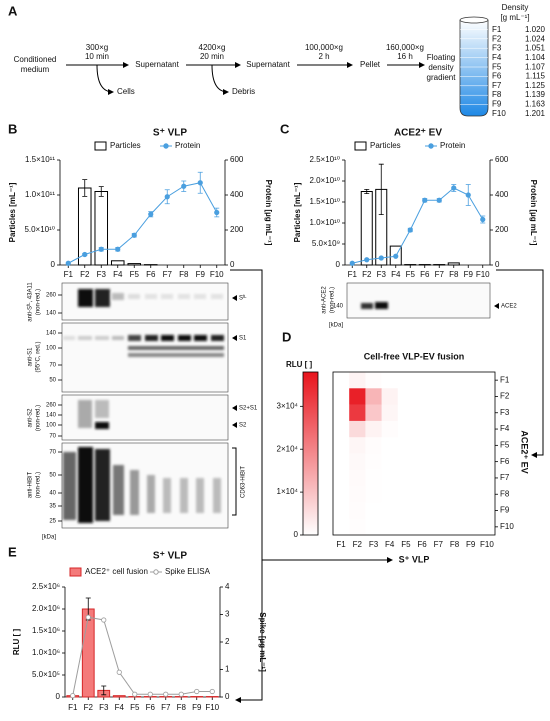  I want to click on density-unit: [g mL⁻¹], so click(514, 17).